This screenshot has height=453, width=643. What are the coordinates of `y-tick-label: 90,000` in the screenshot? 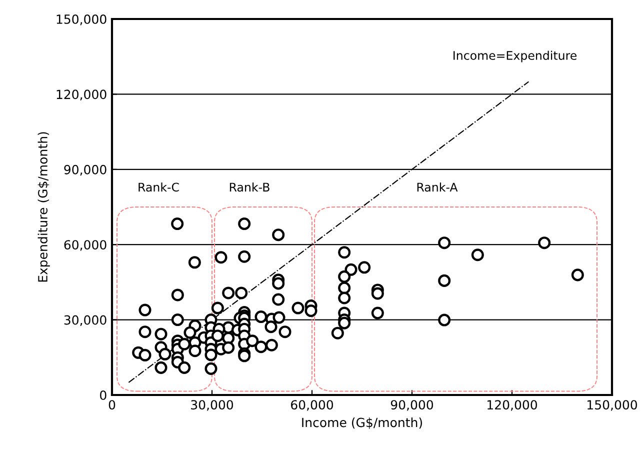 It's located at (85, 170).